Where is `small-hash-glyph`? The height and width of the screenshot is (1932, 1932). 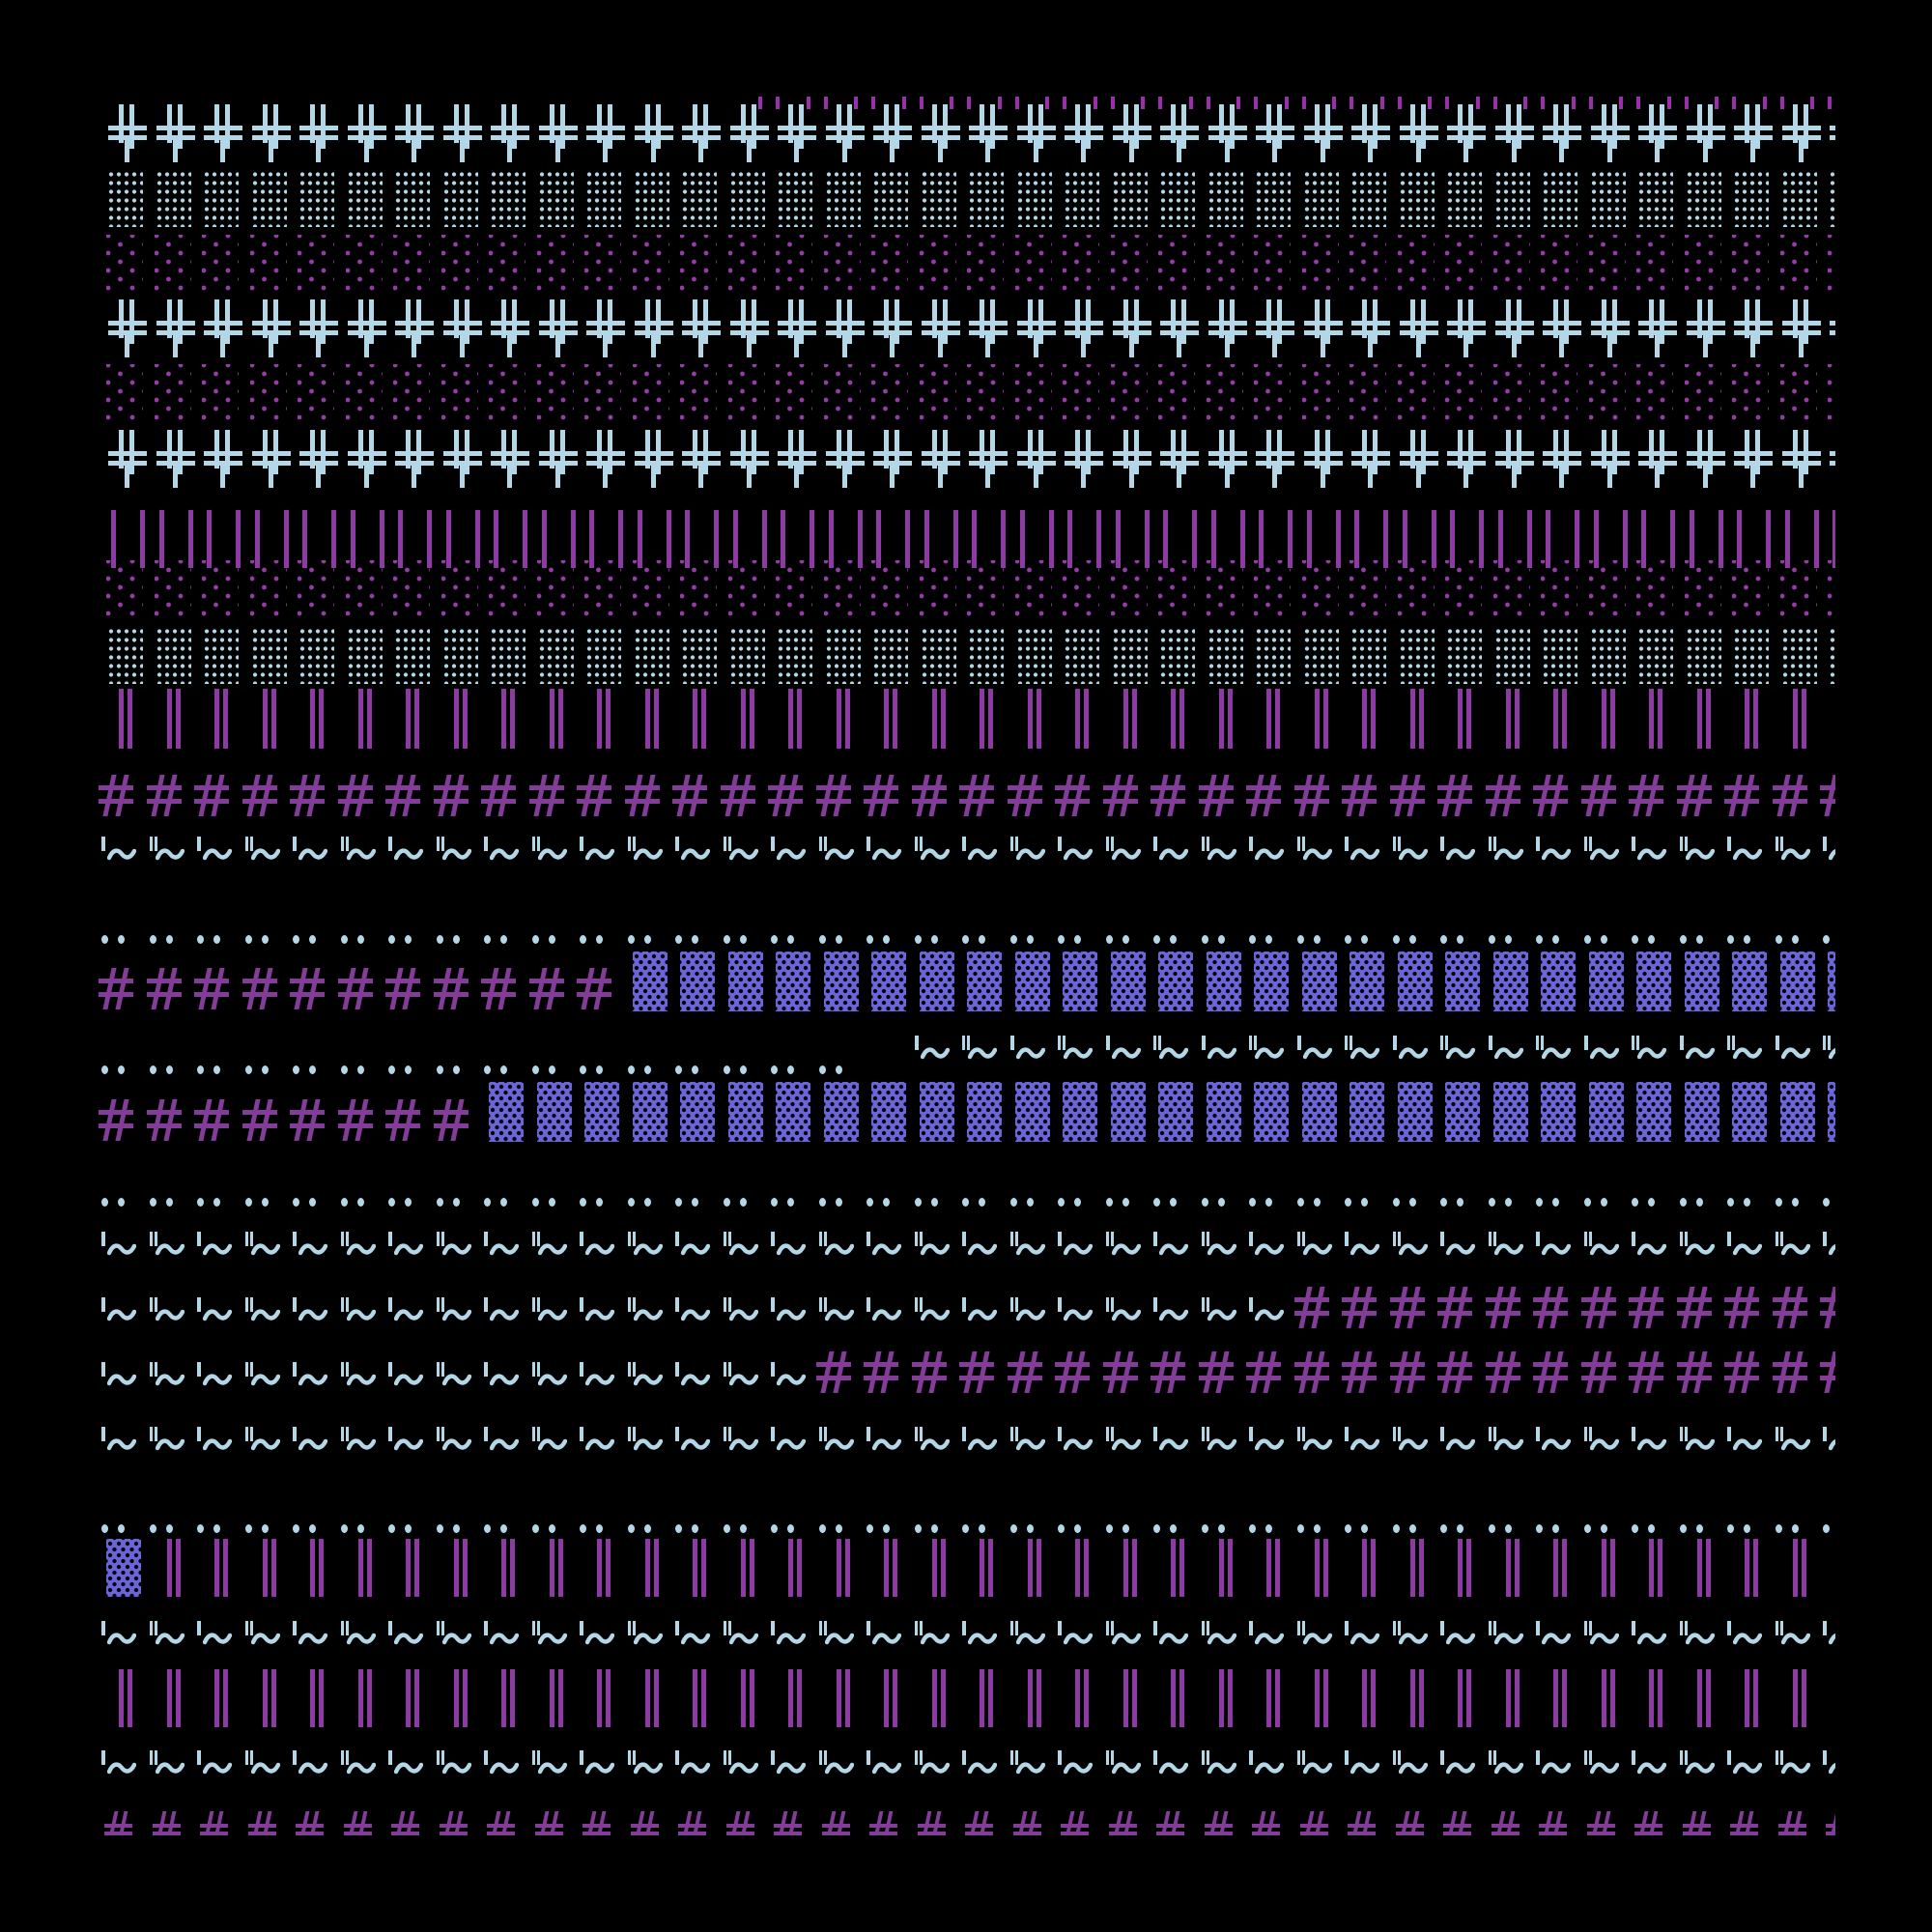
small-hash-glyph is located at coordinates (453, 1823).